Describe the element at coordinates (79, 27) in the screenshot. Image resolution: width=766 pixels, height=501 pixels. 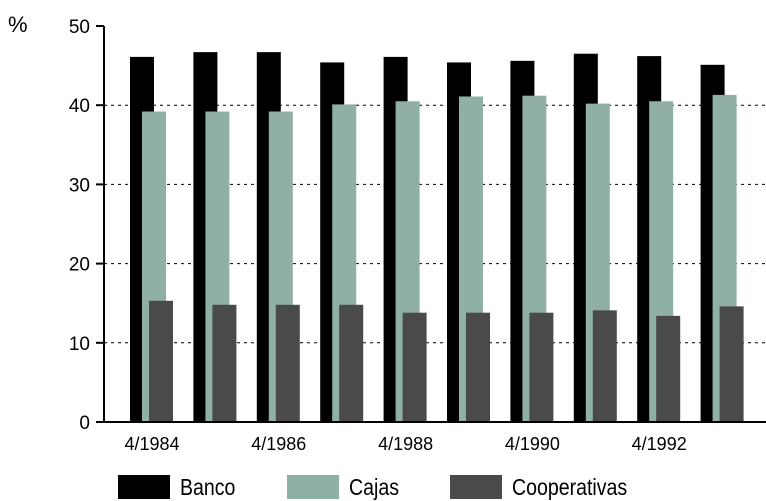
I see `y-tick-label-50: 50` at that location.